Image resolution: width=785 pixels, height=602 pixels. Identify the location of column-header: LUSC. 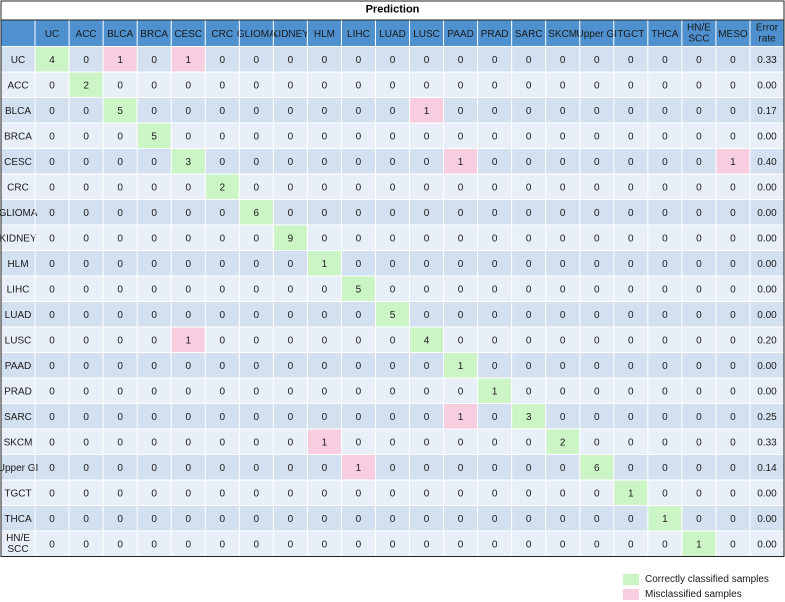
(426, 34).